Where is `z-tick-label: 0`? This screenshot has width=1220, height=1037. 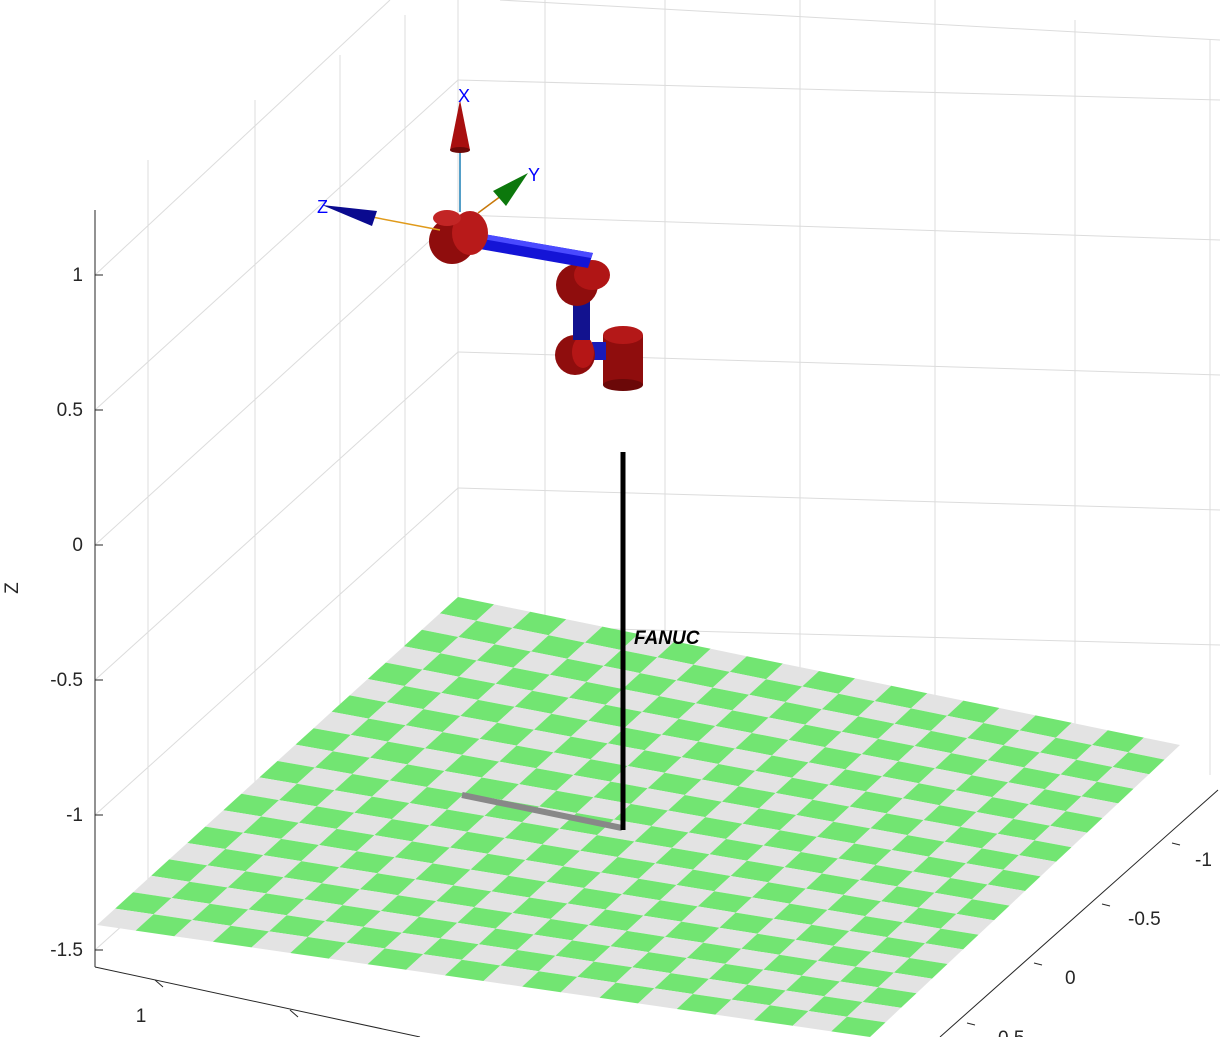
z-tick-label: 0 is located at coordinates (77, 545).